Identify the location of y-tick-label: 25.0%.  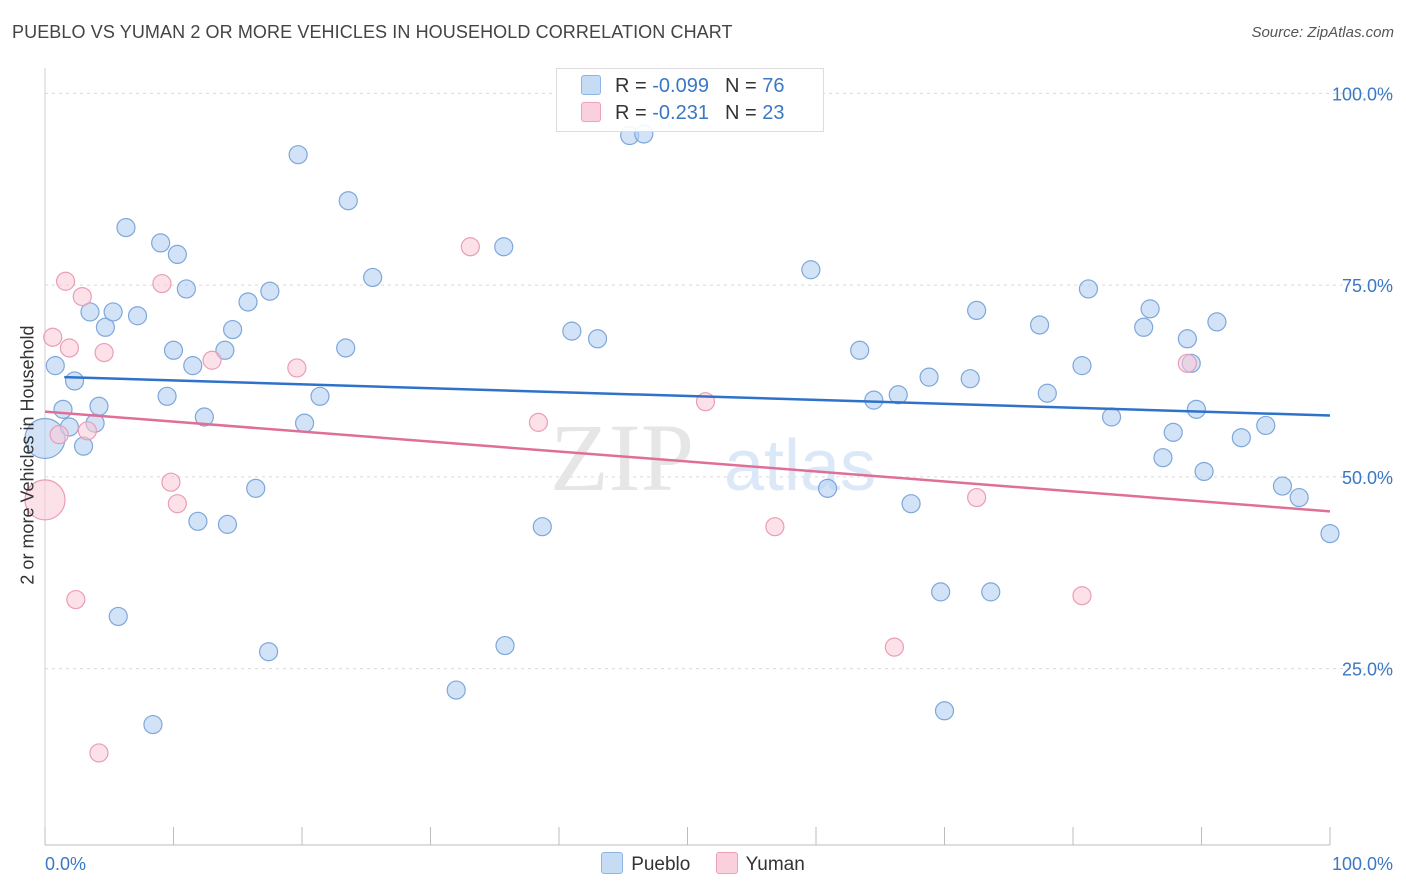
(1367, 670).